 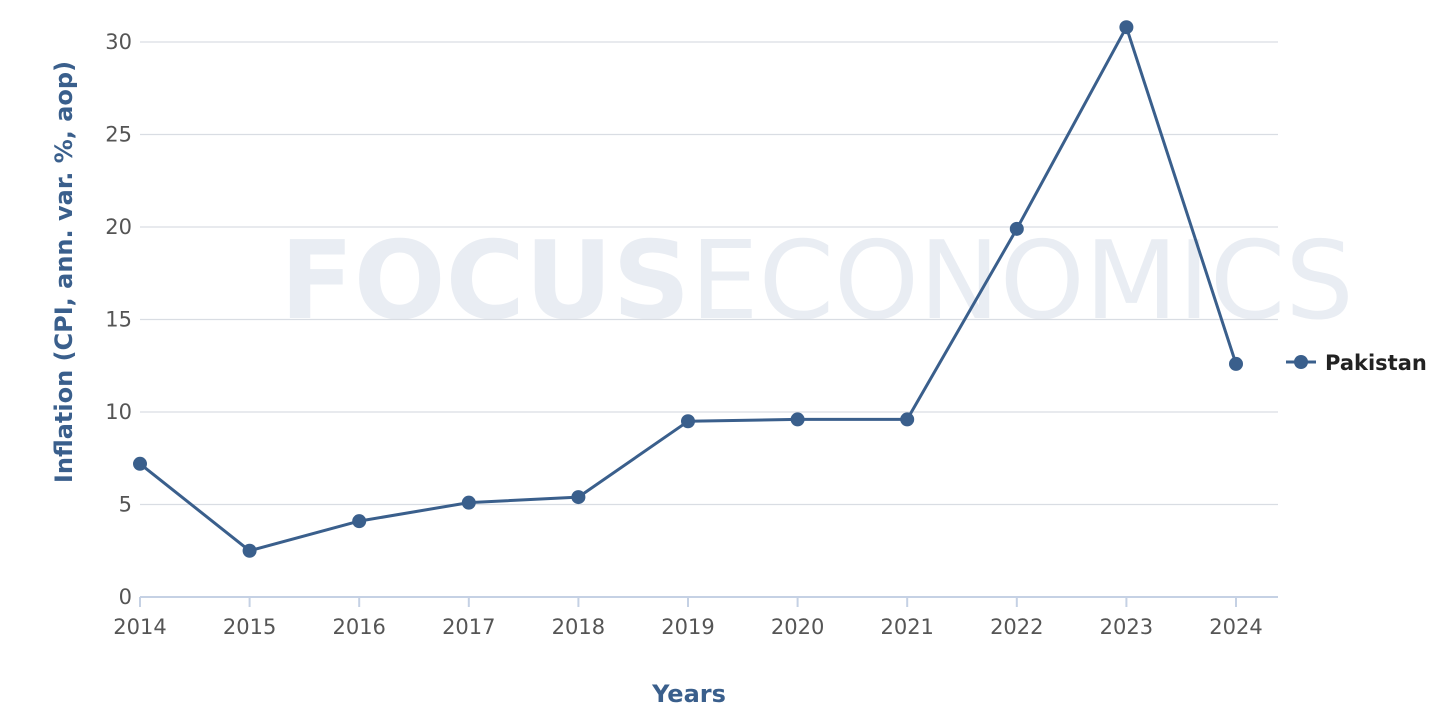 What do you see at coordinates (1126, 627) in the screenshot?
I see `x-tick-label: 2023` at bounding box center [1126, 627].